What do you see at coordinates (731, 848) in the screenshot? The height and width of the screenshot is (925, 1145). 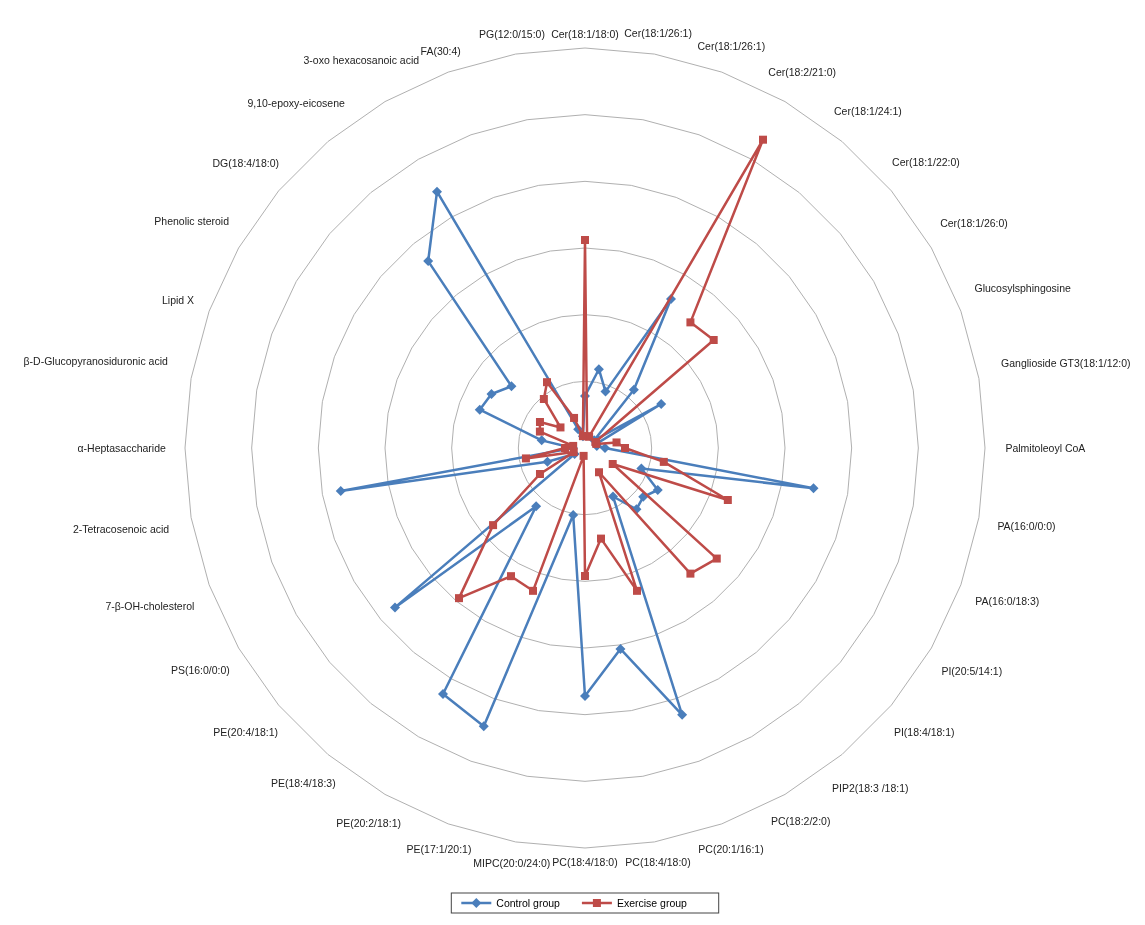 I see `spoke-label: PC(20:1/16:1)` at bounding box center [731, 848].